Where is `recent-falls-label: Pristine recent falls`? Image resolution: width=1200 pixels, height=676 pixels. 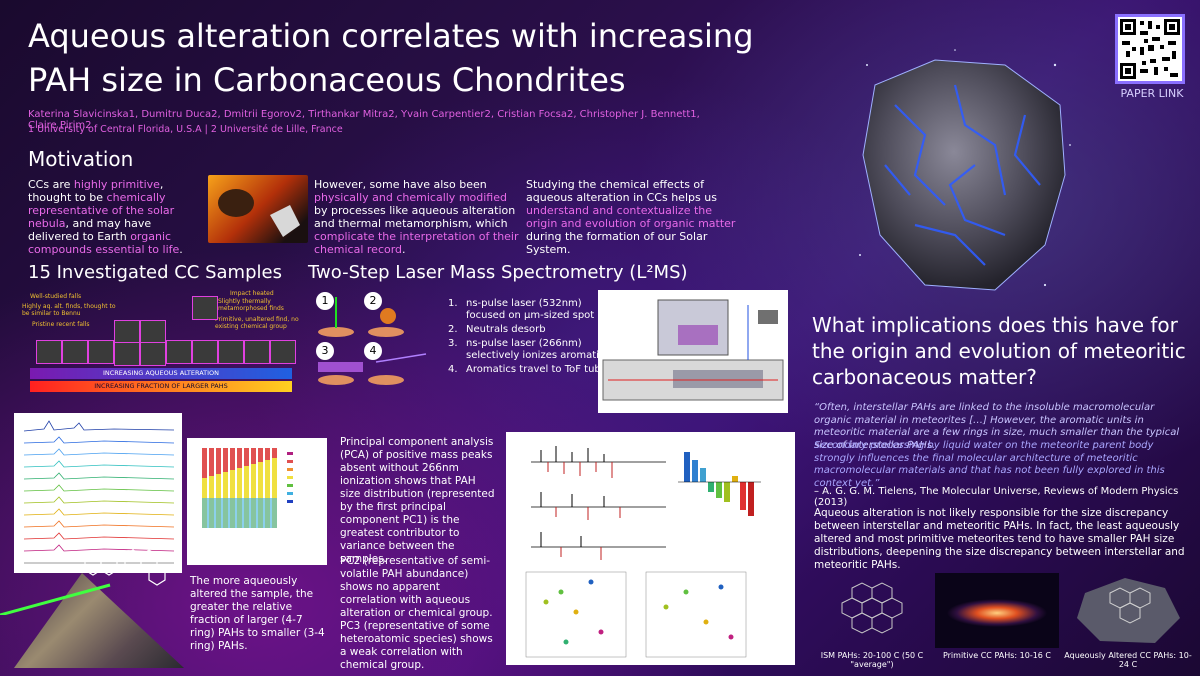
recent-falls-label: Pristine recent falls is located at coordinates (61, 324).